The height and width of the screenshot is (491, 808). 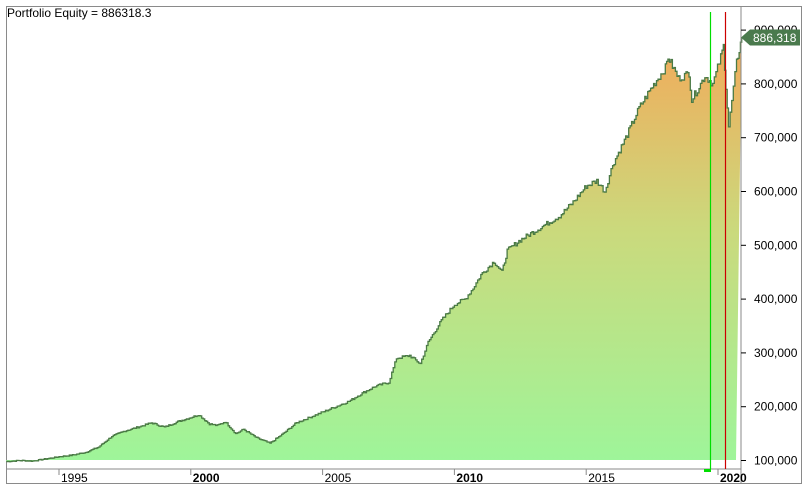 What do you see at coordinates (776, 299) in the screenshot?
I see `y-tick-label: 400,000` at bounding box center [776, 299].